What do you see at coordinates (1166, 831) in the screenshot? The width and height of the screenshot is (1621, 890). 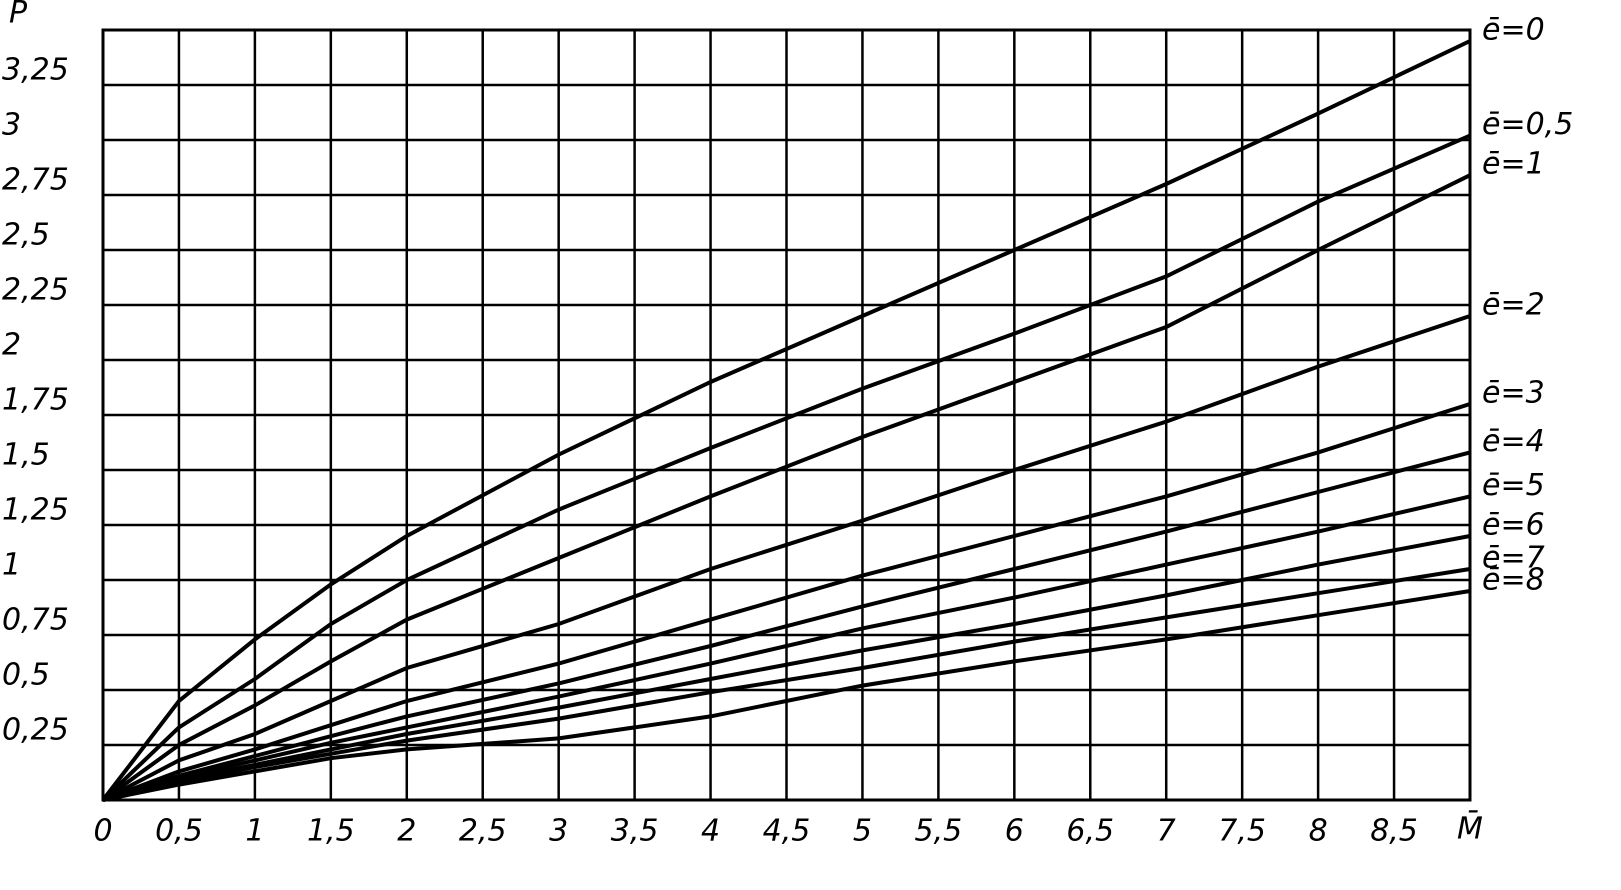 I see `x-tick-label: 7` at bounding box center [1166, 831].